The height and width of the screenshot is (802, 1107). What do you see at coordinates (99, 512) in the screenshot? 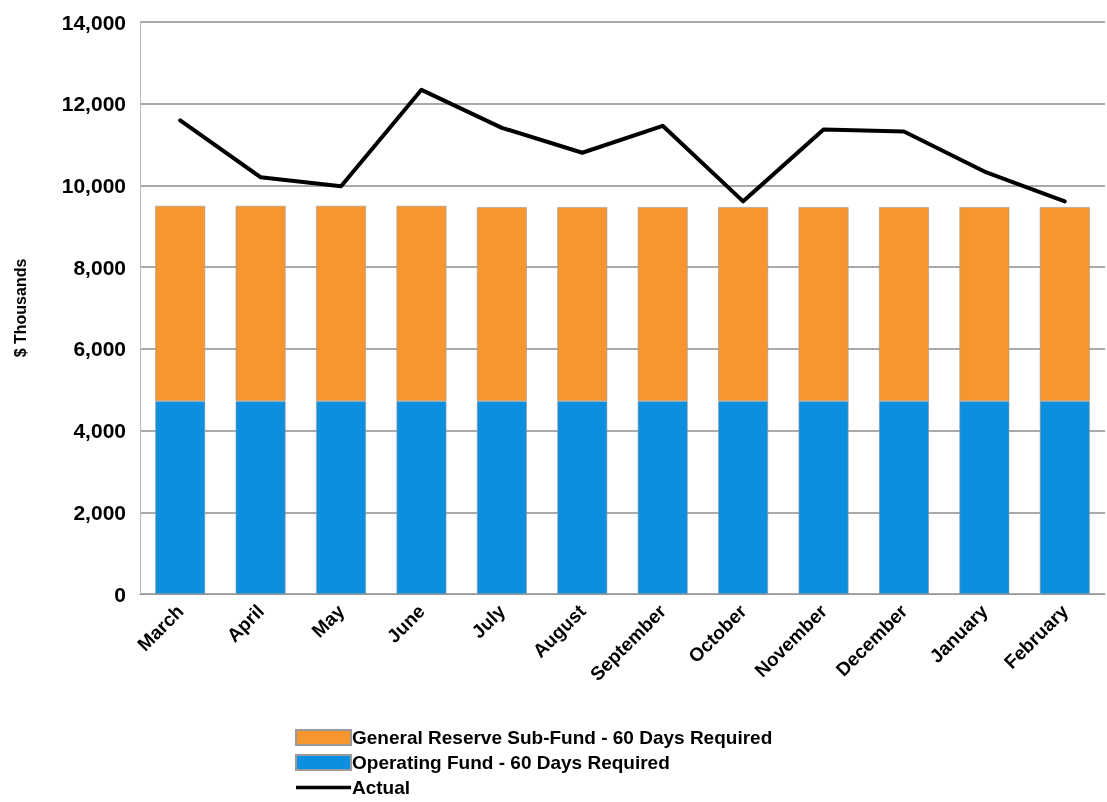
I see `y-tick-label: 2,000` at bounding box center [99, 512].